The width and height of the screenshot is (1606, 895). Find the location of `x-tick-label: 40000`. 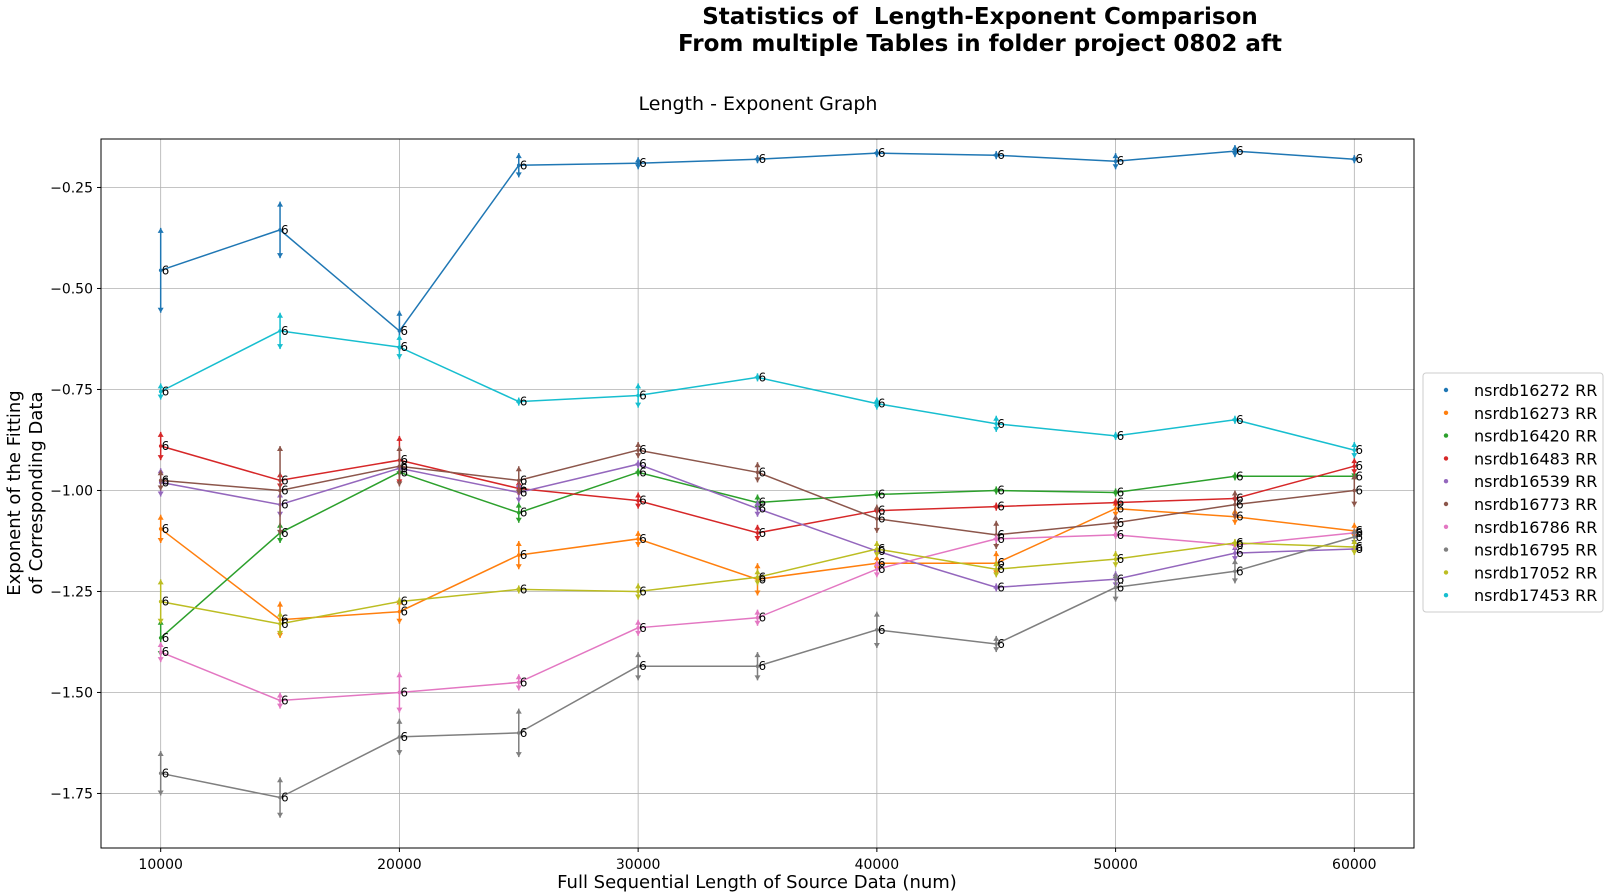

x-tick-label: 40000 is located at coordinates (877, 865).